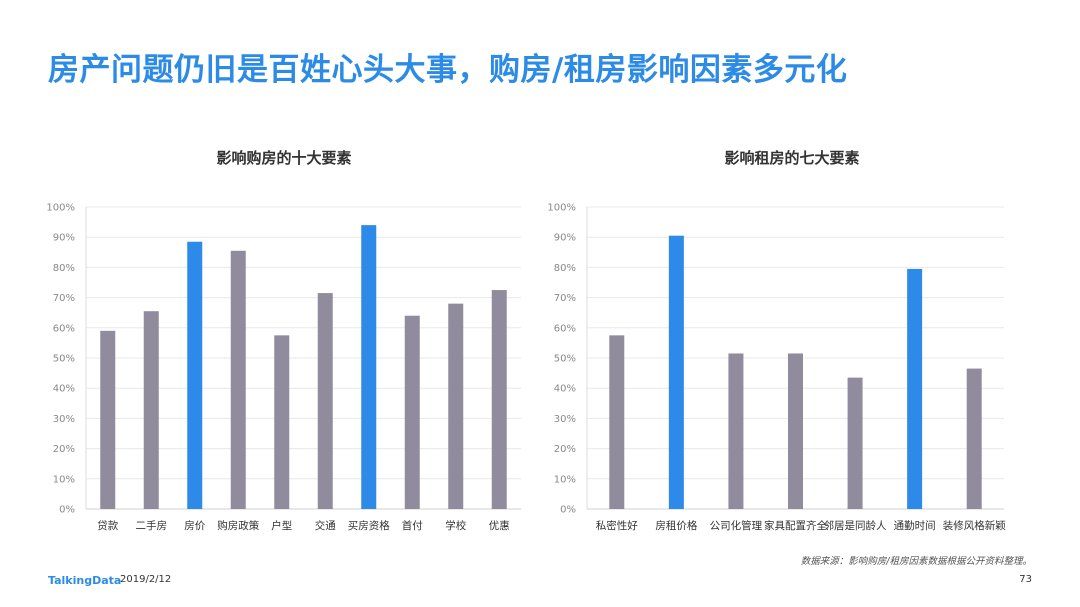 This screenshot has width=1080, height=607. I want to click on chart1-x-tick-label: 买房资格, so click(369, 525).